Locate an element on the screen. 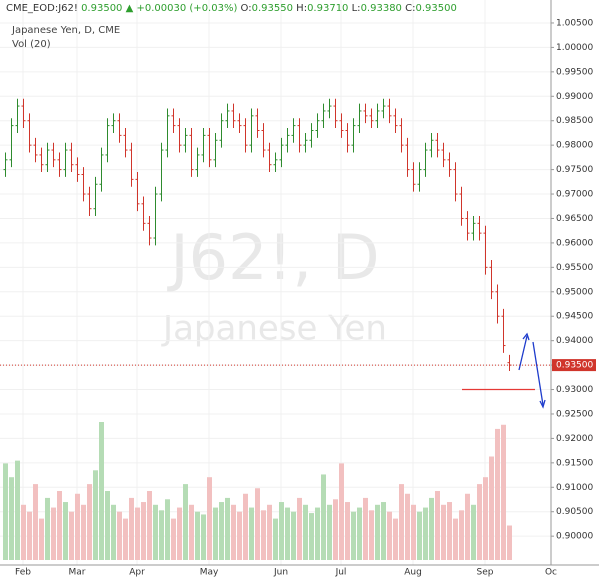  open: 0.93550 is located at coordinates (272, 8).